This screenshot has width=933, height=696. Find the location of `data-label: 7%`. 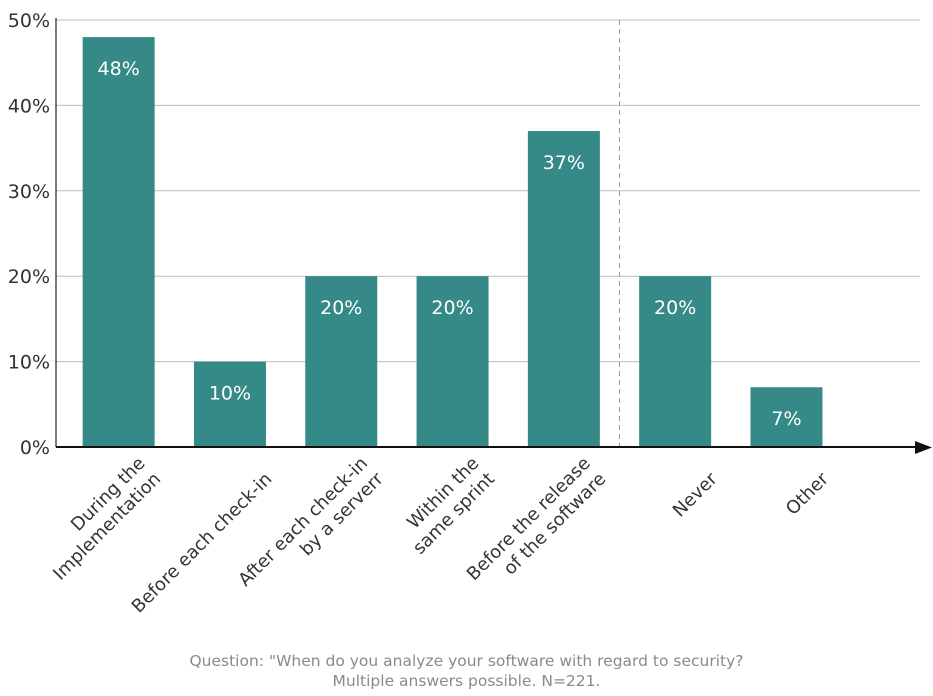

data-label: 7% is located at coordinates (786, 419).